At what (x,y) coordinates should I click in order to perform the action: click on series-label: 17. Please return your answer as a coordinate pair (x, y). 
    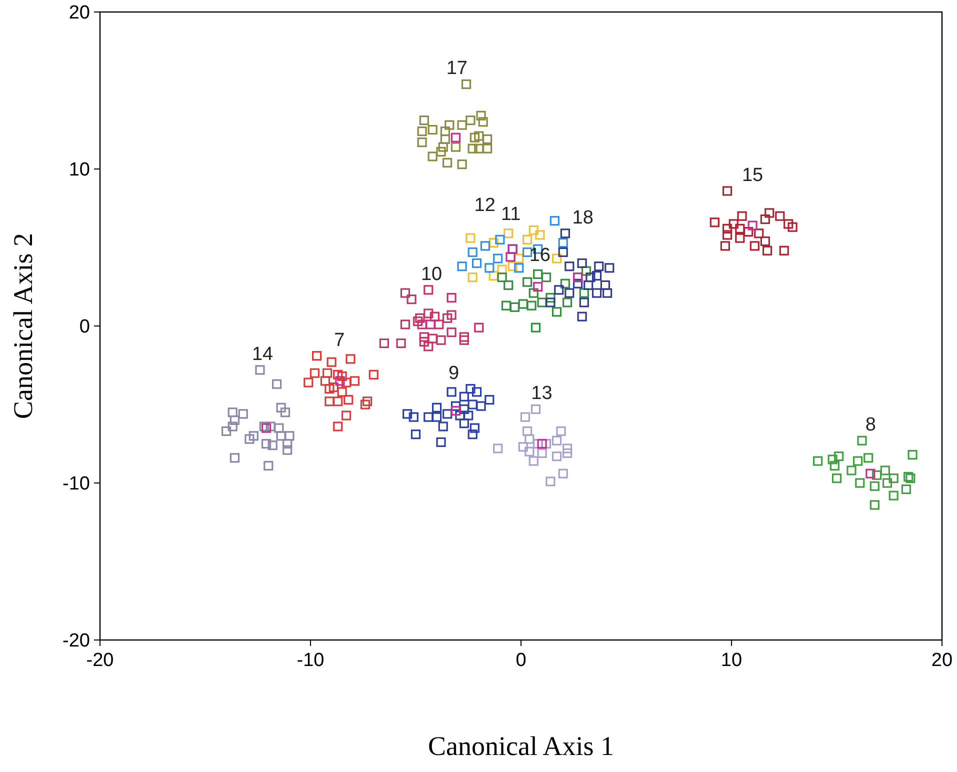
    Looking at the image, I should click on (457, 69).